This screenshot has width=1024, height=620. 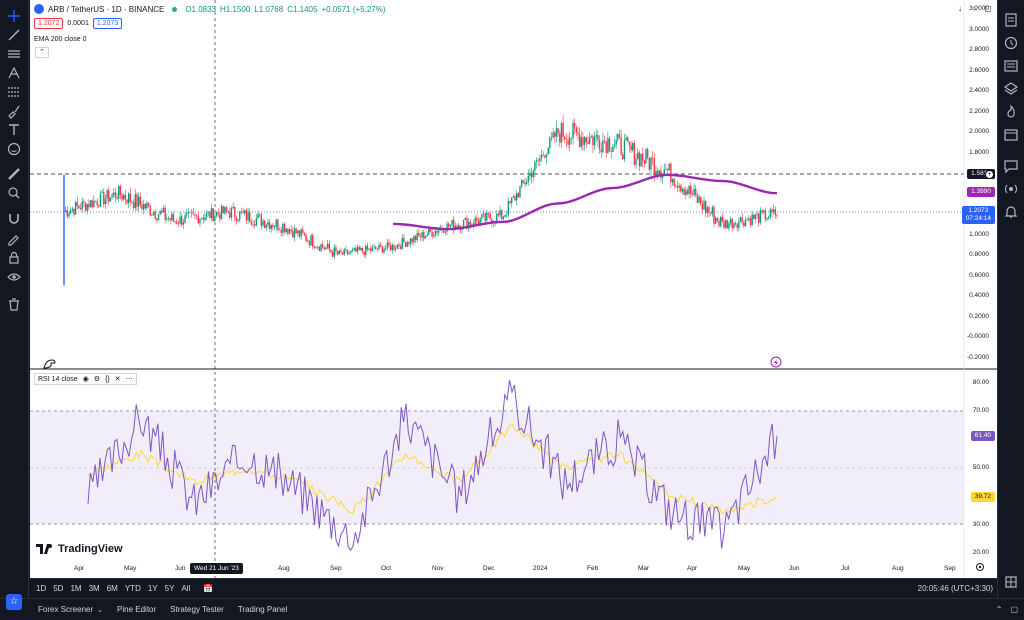 I want to click on watchlist-icon, so click(x=1011, y=20).